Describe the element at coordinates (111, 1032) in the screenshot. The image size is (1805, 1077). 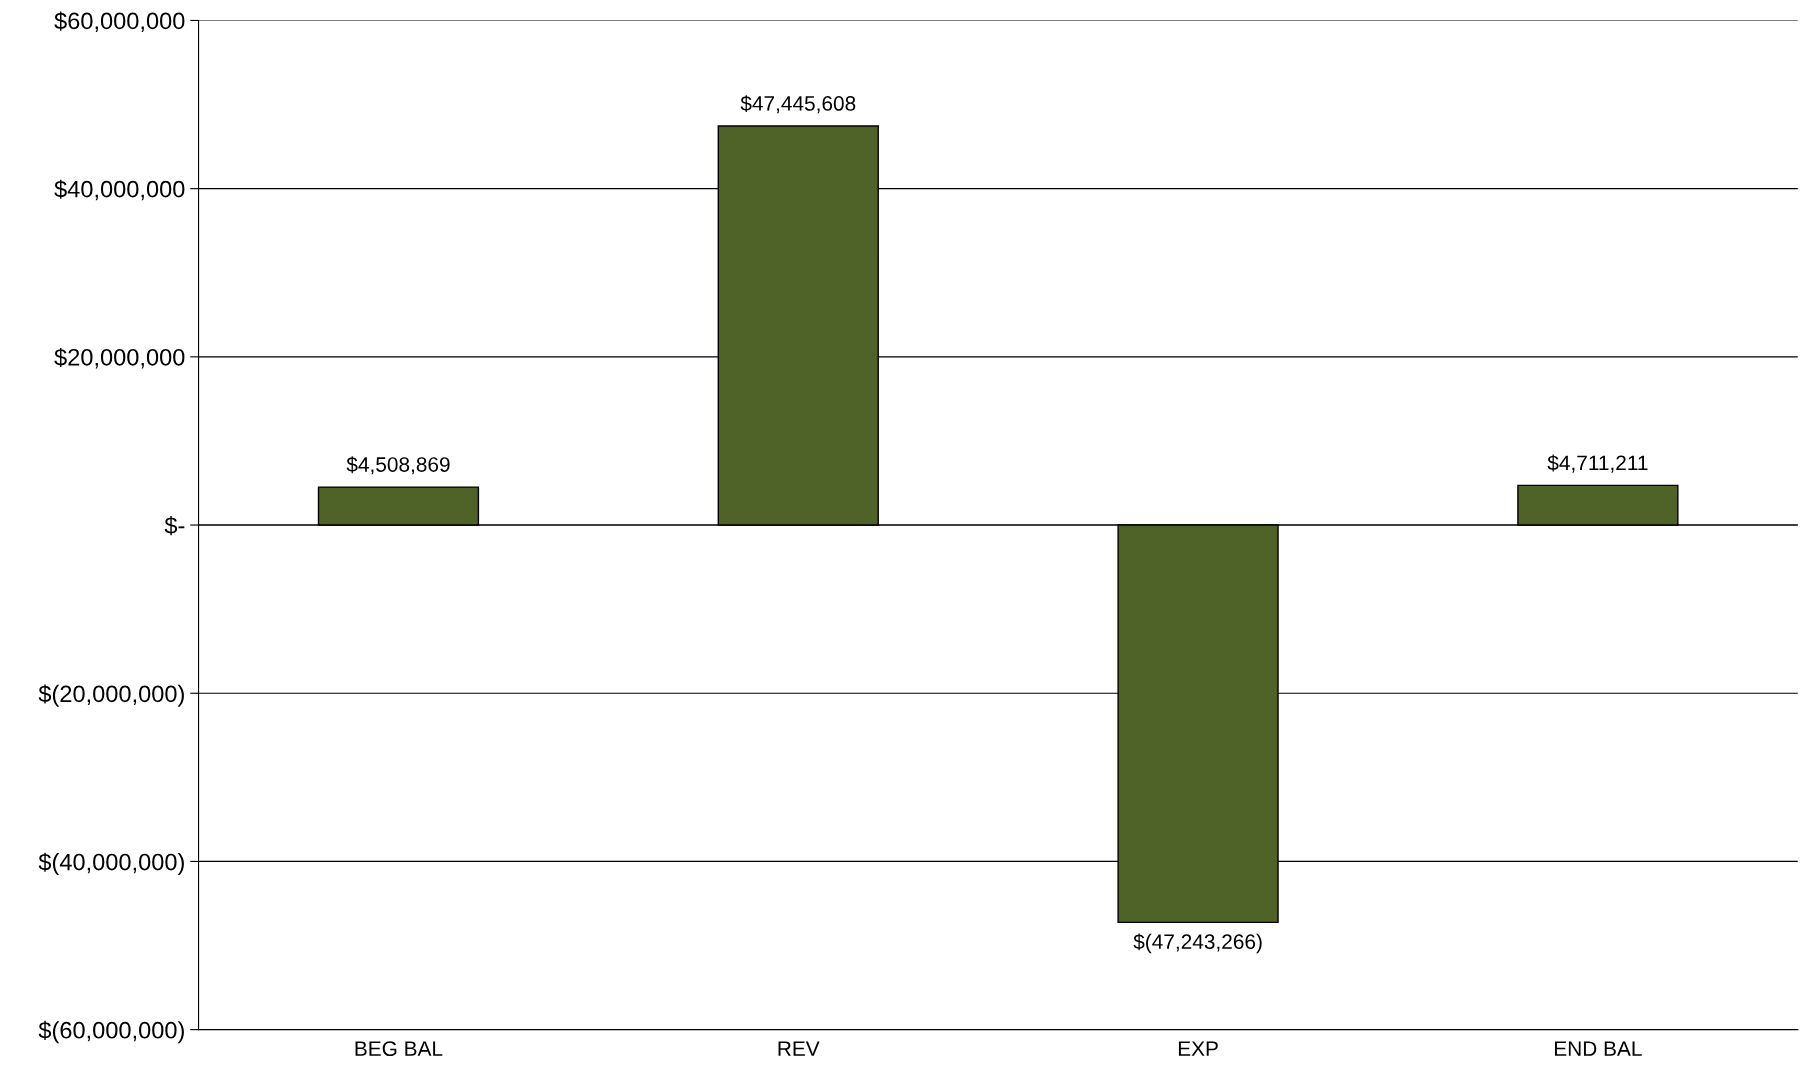
I see `y-tick-label: $(60,000,000)` at that location.